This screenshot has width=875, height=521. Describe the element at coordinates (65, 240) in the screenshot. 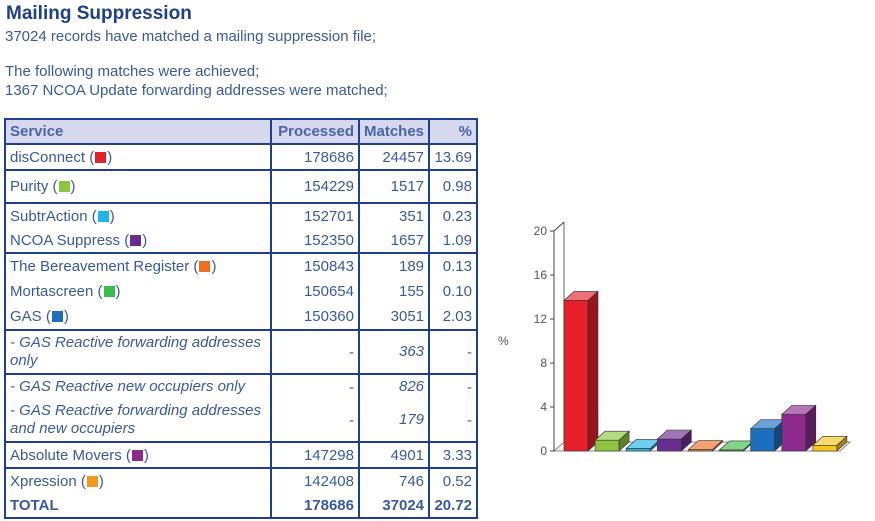

I see `service-name: NCOA Suppress` at that location.